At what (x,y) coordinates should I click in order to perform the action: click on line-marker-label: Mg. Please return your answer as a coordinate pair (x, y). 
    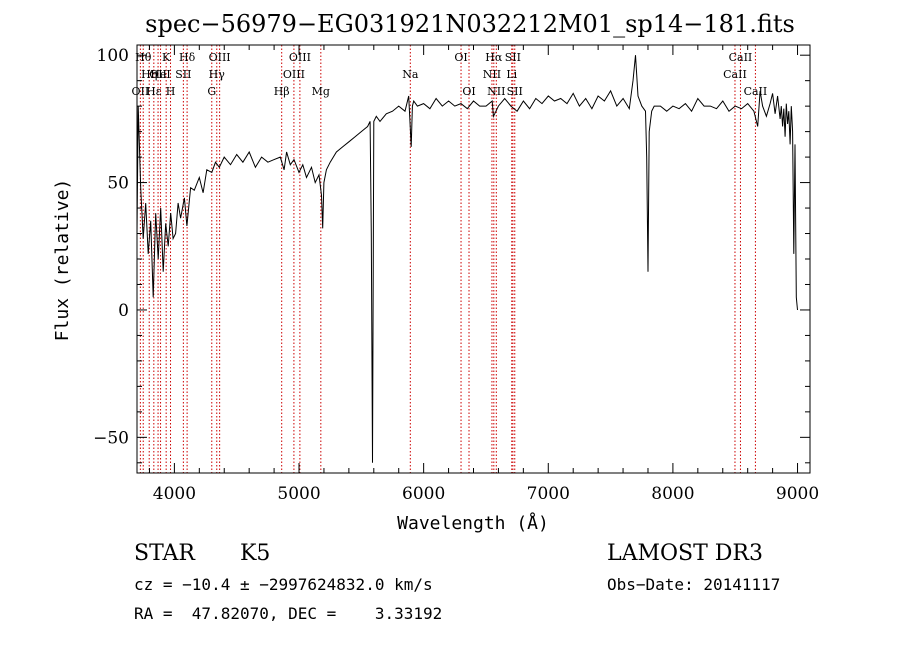
    Looking at the image, I should click on (321, 91).